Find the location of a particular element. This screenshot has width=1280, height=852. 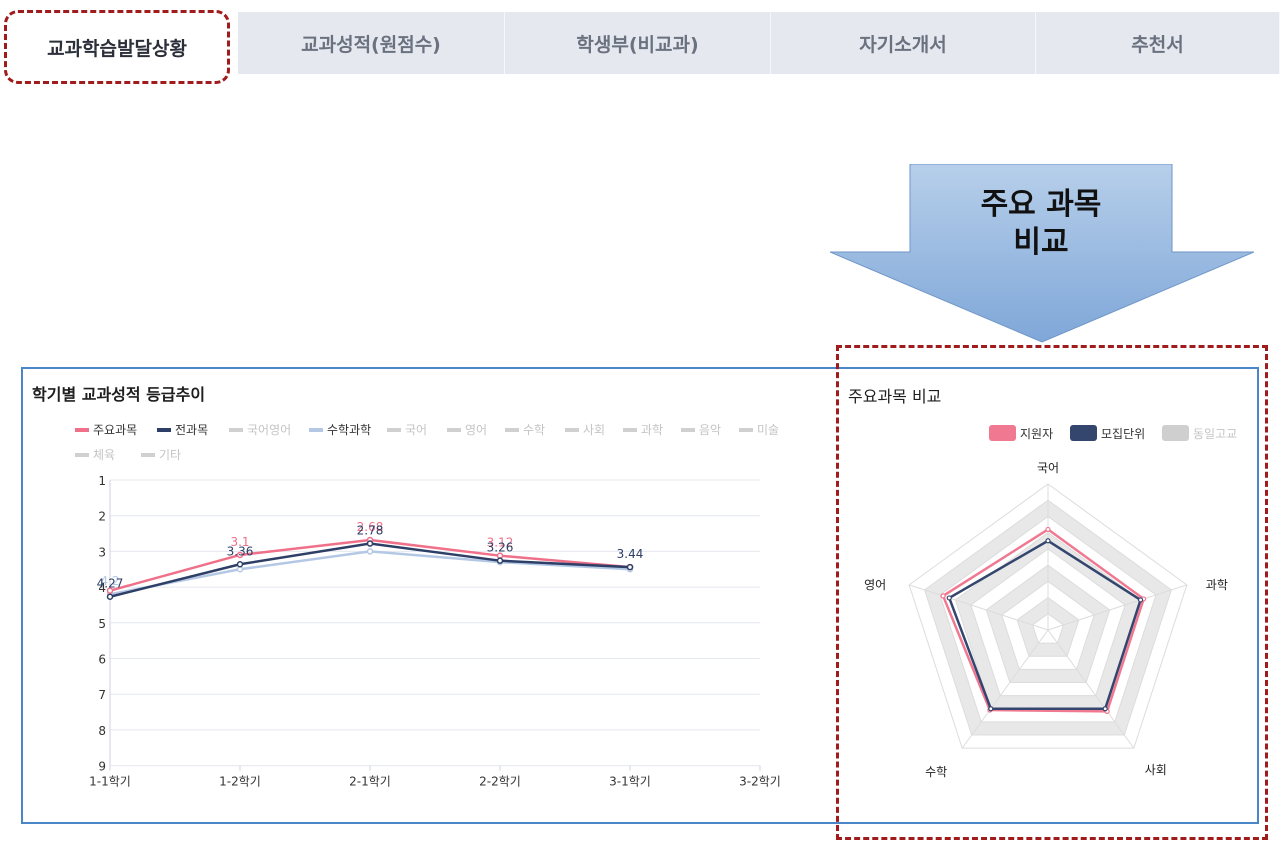

legend-item-8: 과학 is located at coordinates (643, 430).